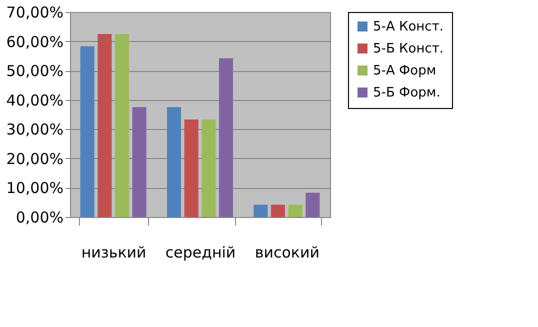 The height and width of the screenshot is (327, 538). I want to click on x-tick-label: високий, so click(287, 253).